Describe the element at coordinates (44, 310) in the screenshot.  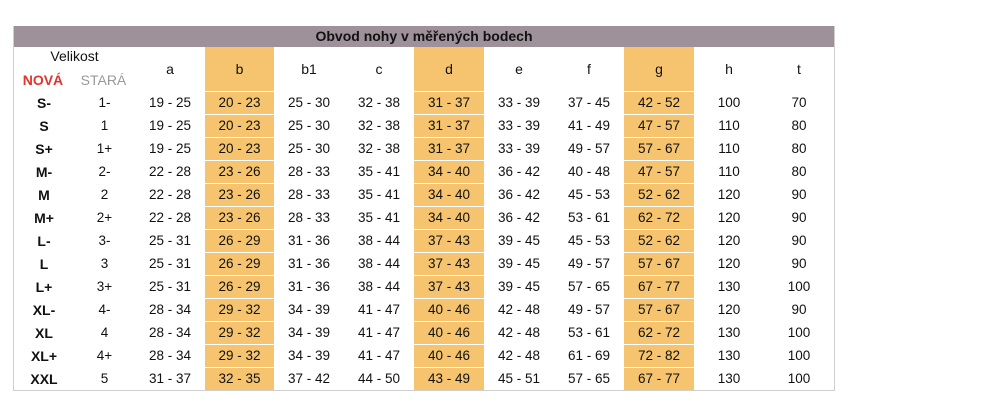
I see `new-size-cell: XL-` at that location.